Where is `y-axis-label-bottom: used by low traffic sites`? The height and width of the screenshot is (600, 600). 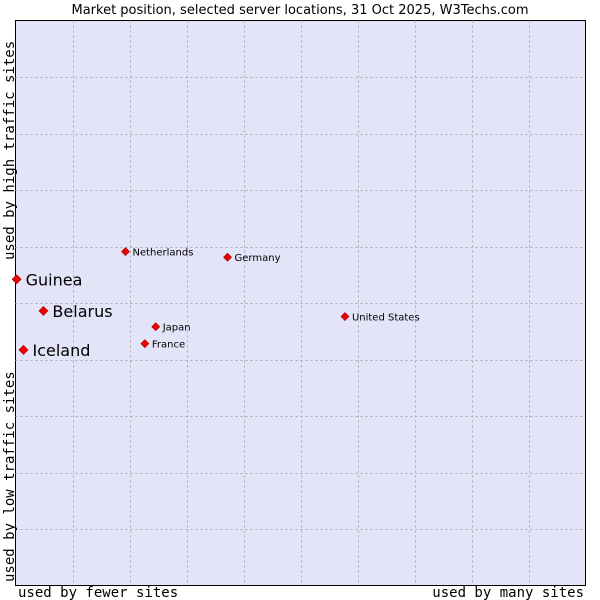
y-axis-label-bottom: used by low traffic sites is located at coordinates (10, 476).